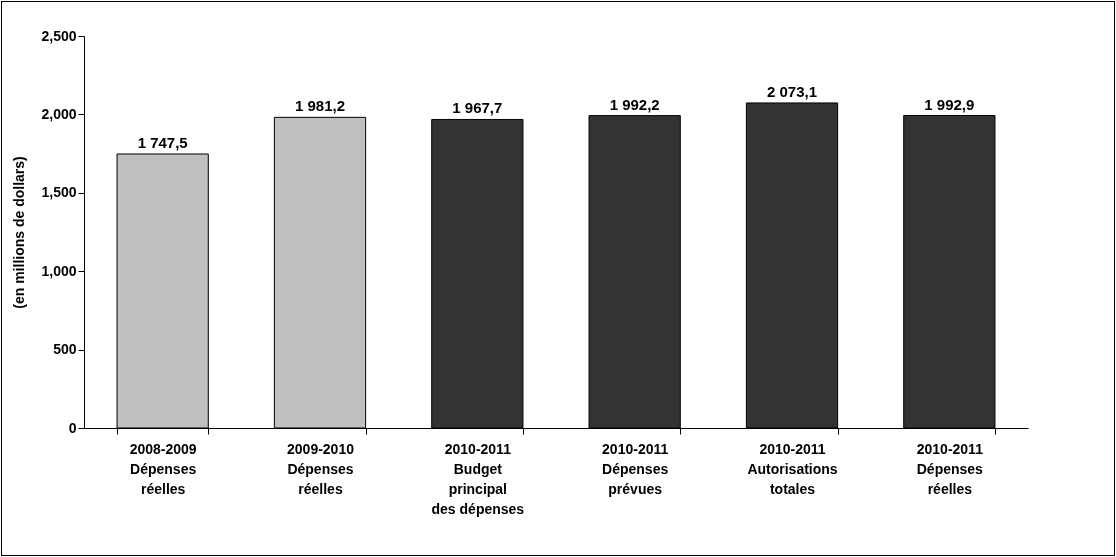 The image size is (1116, 557). Describe the element at coordinates (59, 270) in the screenshot. I see `y-tick-label: 1,000` at that location.